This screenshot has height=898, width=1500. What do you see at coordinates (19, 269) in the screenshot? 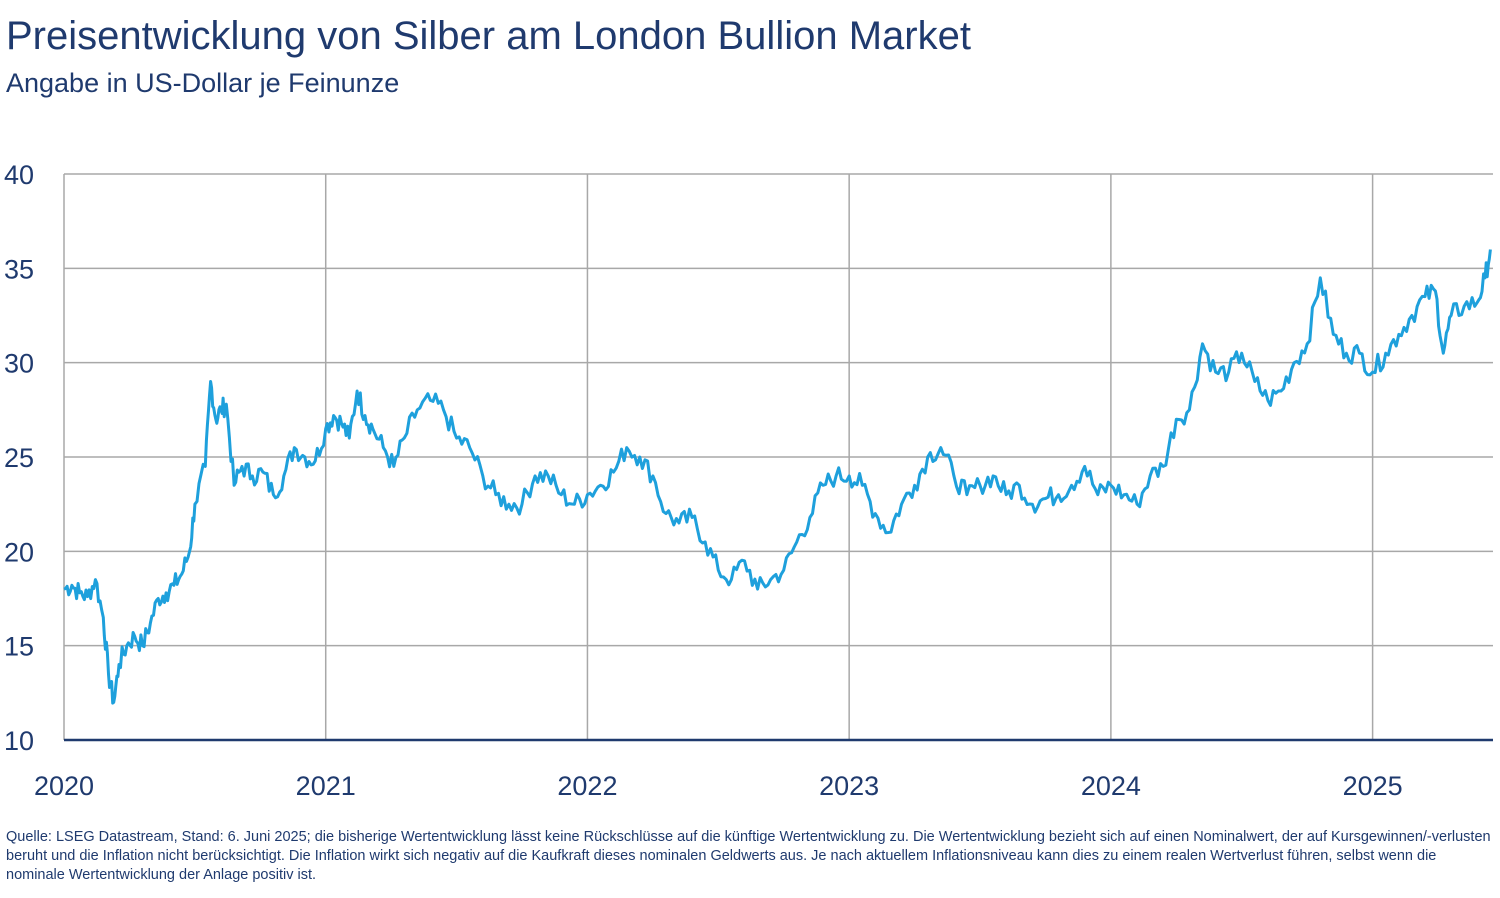
I see `y-tick-label: 35` at bounding box center [19, 269].